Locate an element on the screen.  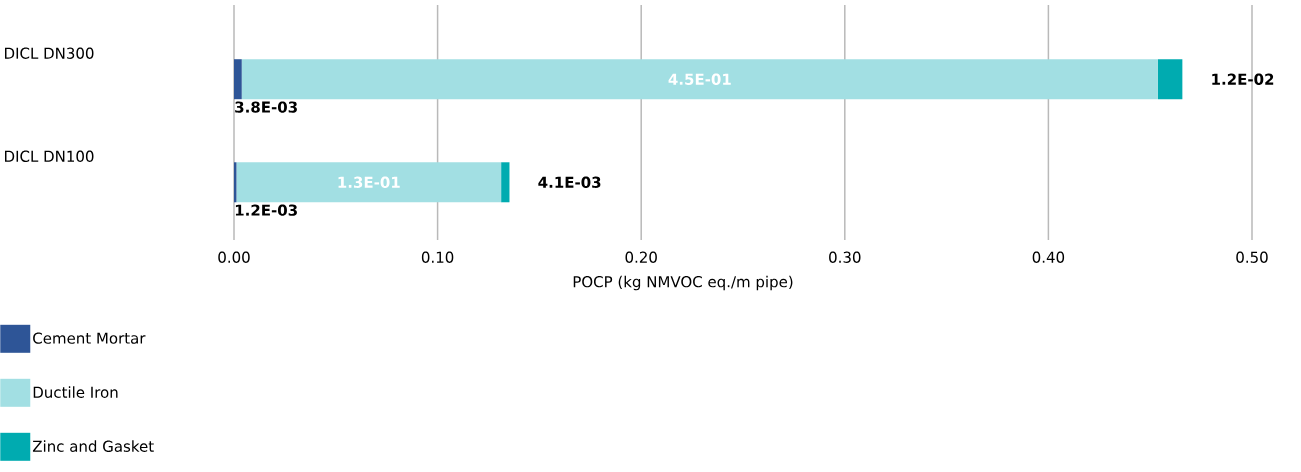
y-tick-label: DICL DN300 is located at coordinates (49, 53).